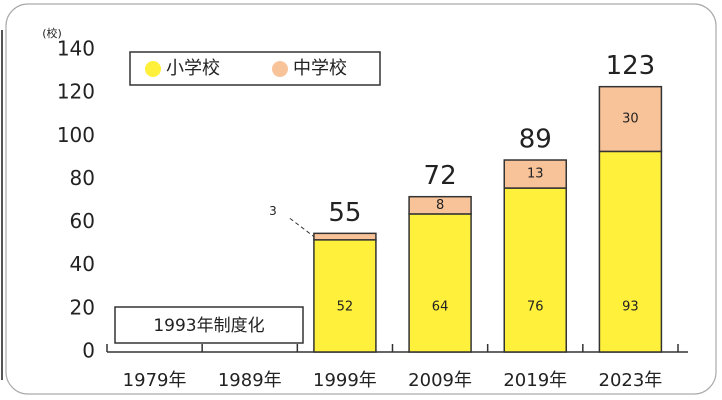  What do you see at coordinates (52, 33) in the screenshot?
I see `y-unit: (校)` at bounding box center [52, 33].